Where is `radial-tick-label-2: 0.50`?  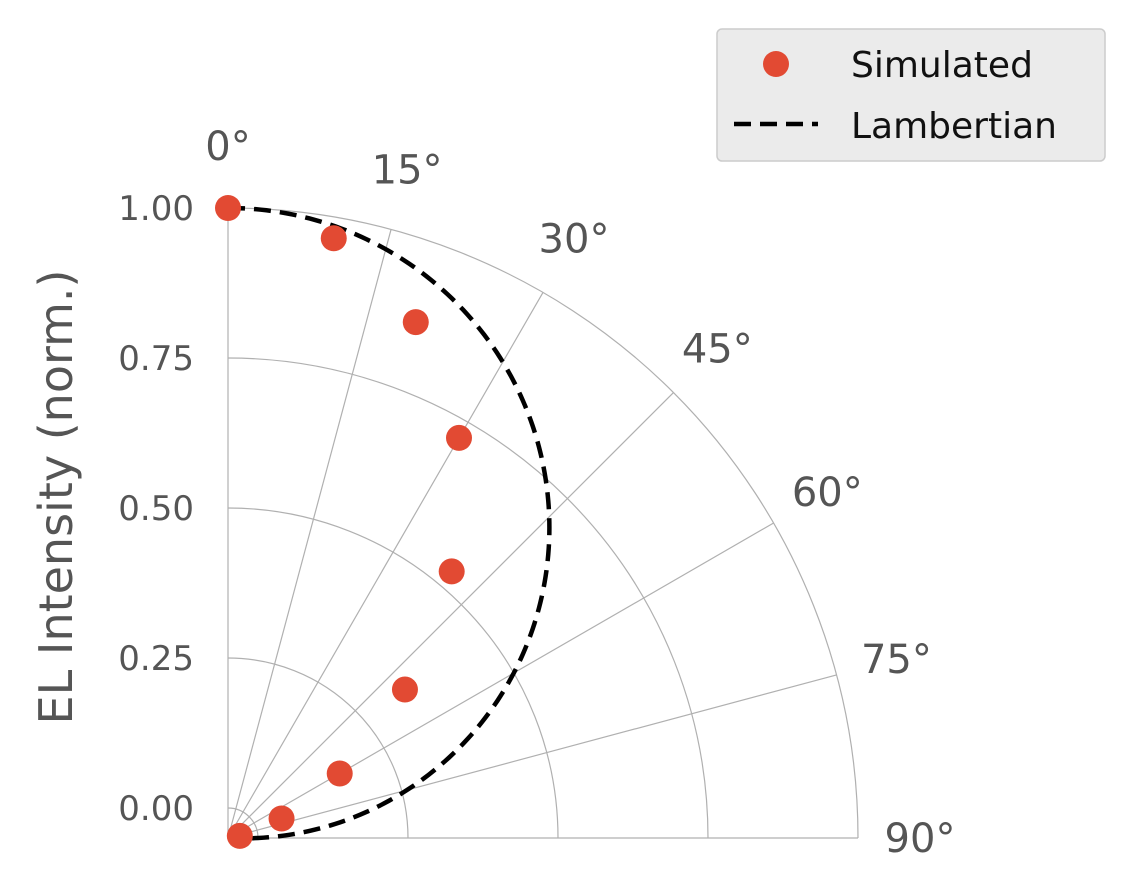 radial-tick-label-2: 0.50 is located at coordinates (156, 509).